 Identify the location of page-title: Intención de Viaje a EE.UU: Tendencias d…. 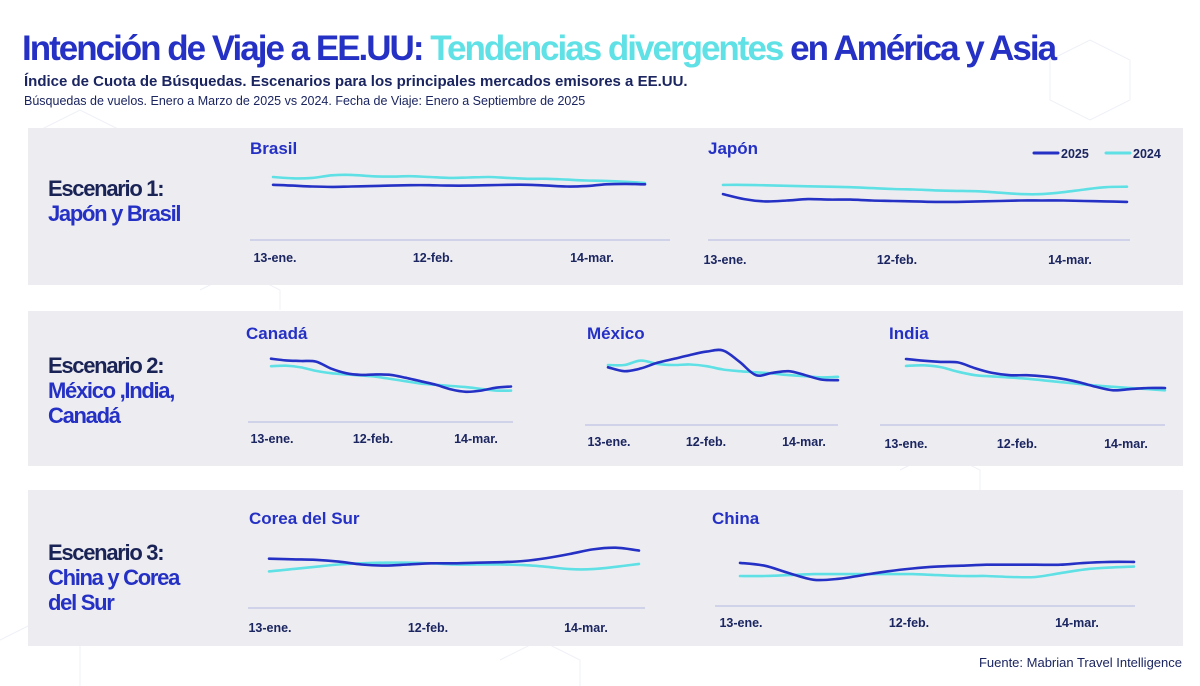
(539, 49).